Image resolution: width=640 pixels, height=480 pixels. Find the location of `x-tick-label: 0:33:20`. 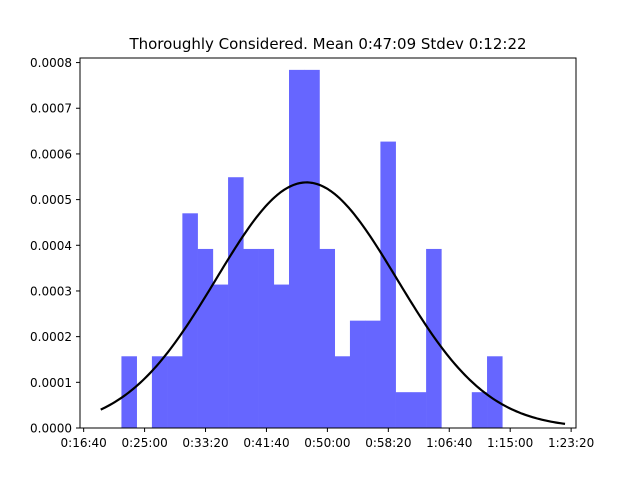

x-tick-label: 0:33:20 is located at coordinates (205, 443).